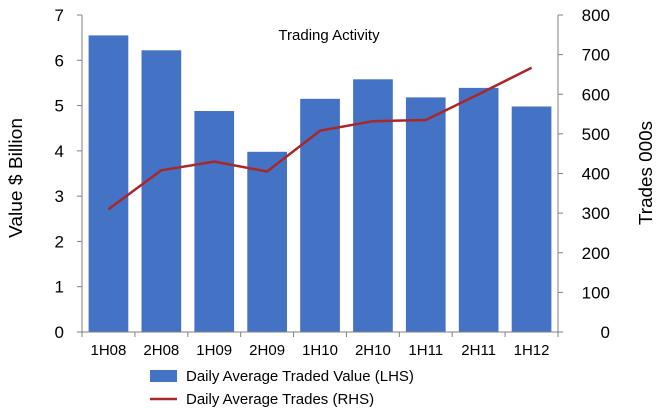 The image size is (660, 413). I want to click on left-tick-label: 4, so click(59, 151).